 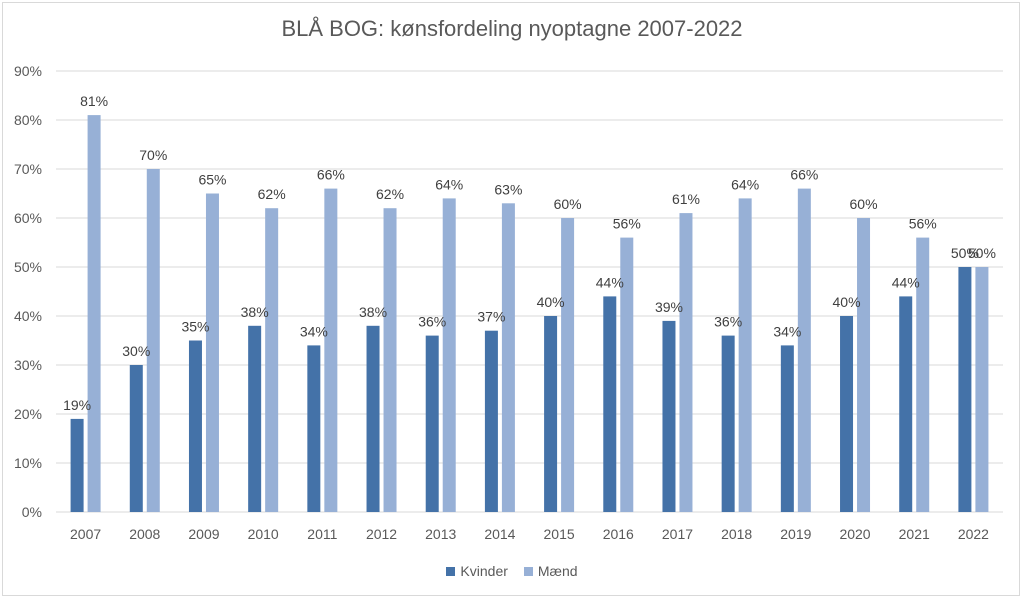 What do you see at coordinates (728, 423) in the screenshot?
I see `bar-kvinder-2018` at bounding box center [728, 423].